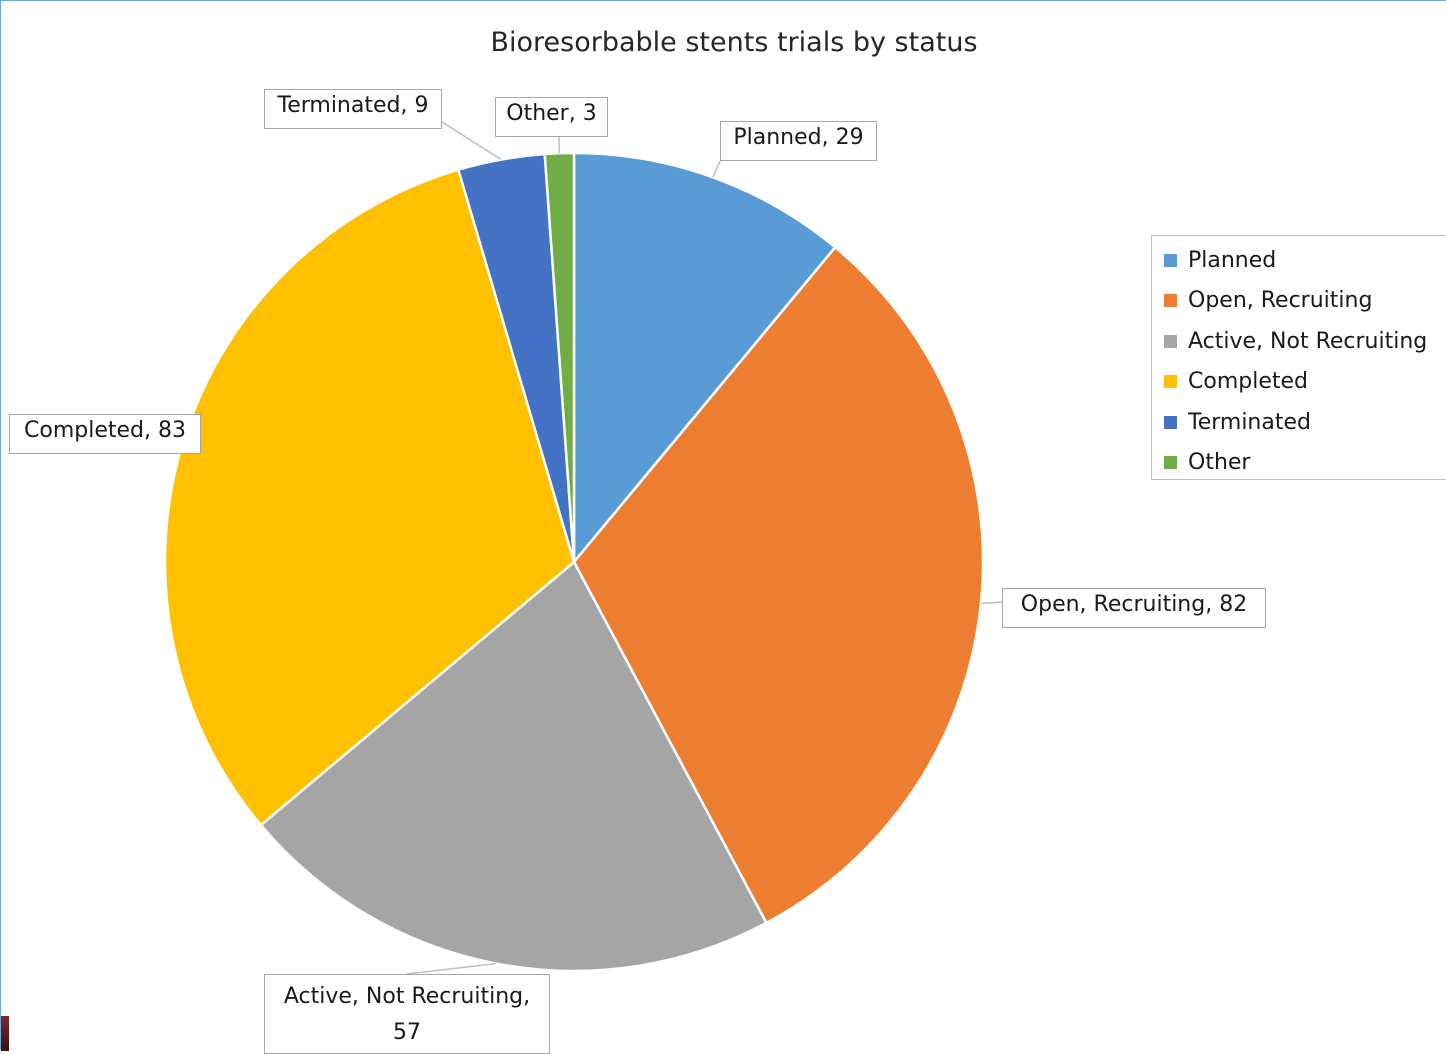  What do you see at coordinates (1170, 381) in the screenshot?
I see `legend-swatch-completed` at bounding box center [1170, 381].